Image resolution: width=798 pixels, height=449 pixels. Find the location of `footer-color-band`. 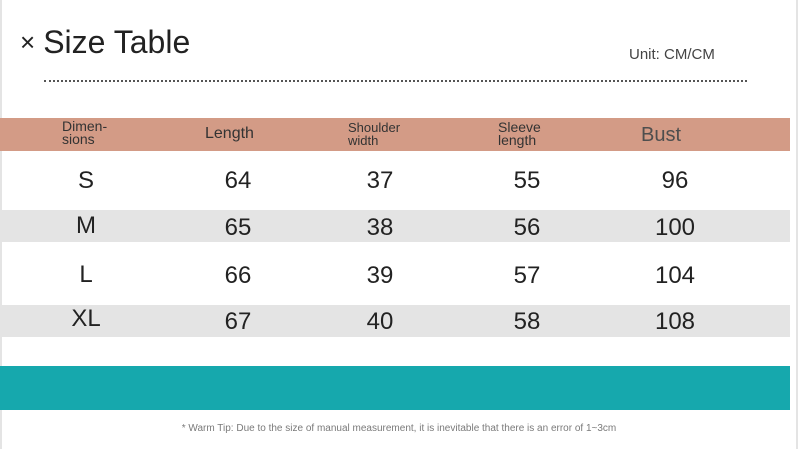

footer-color-band is located at coordinates (395, 388).